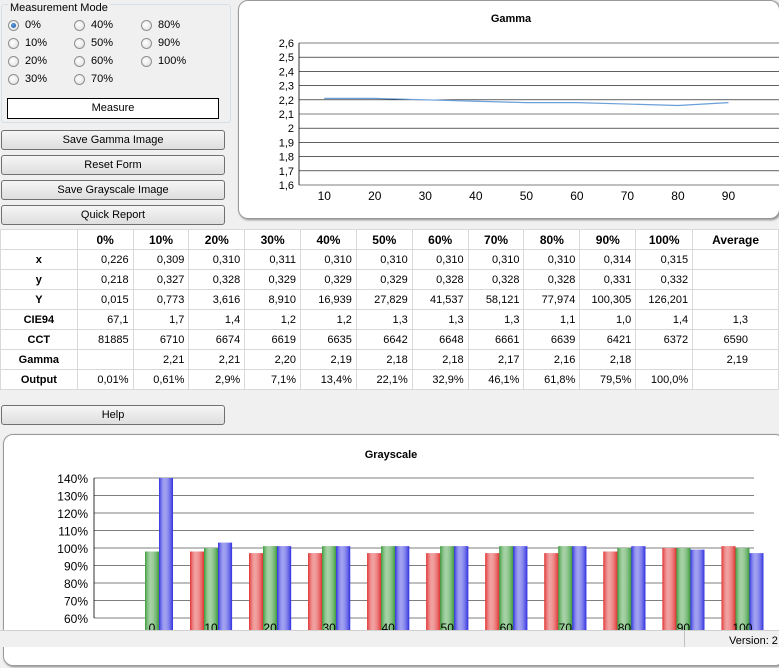 Image resolution: width=779 pixels, height=668 pixels. I want to click on table-cell: 6674, so click(217, 339).